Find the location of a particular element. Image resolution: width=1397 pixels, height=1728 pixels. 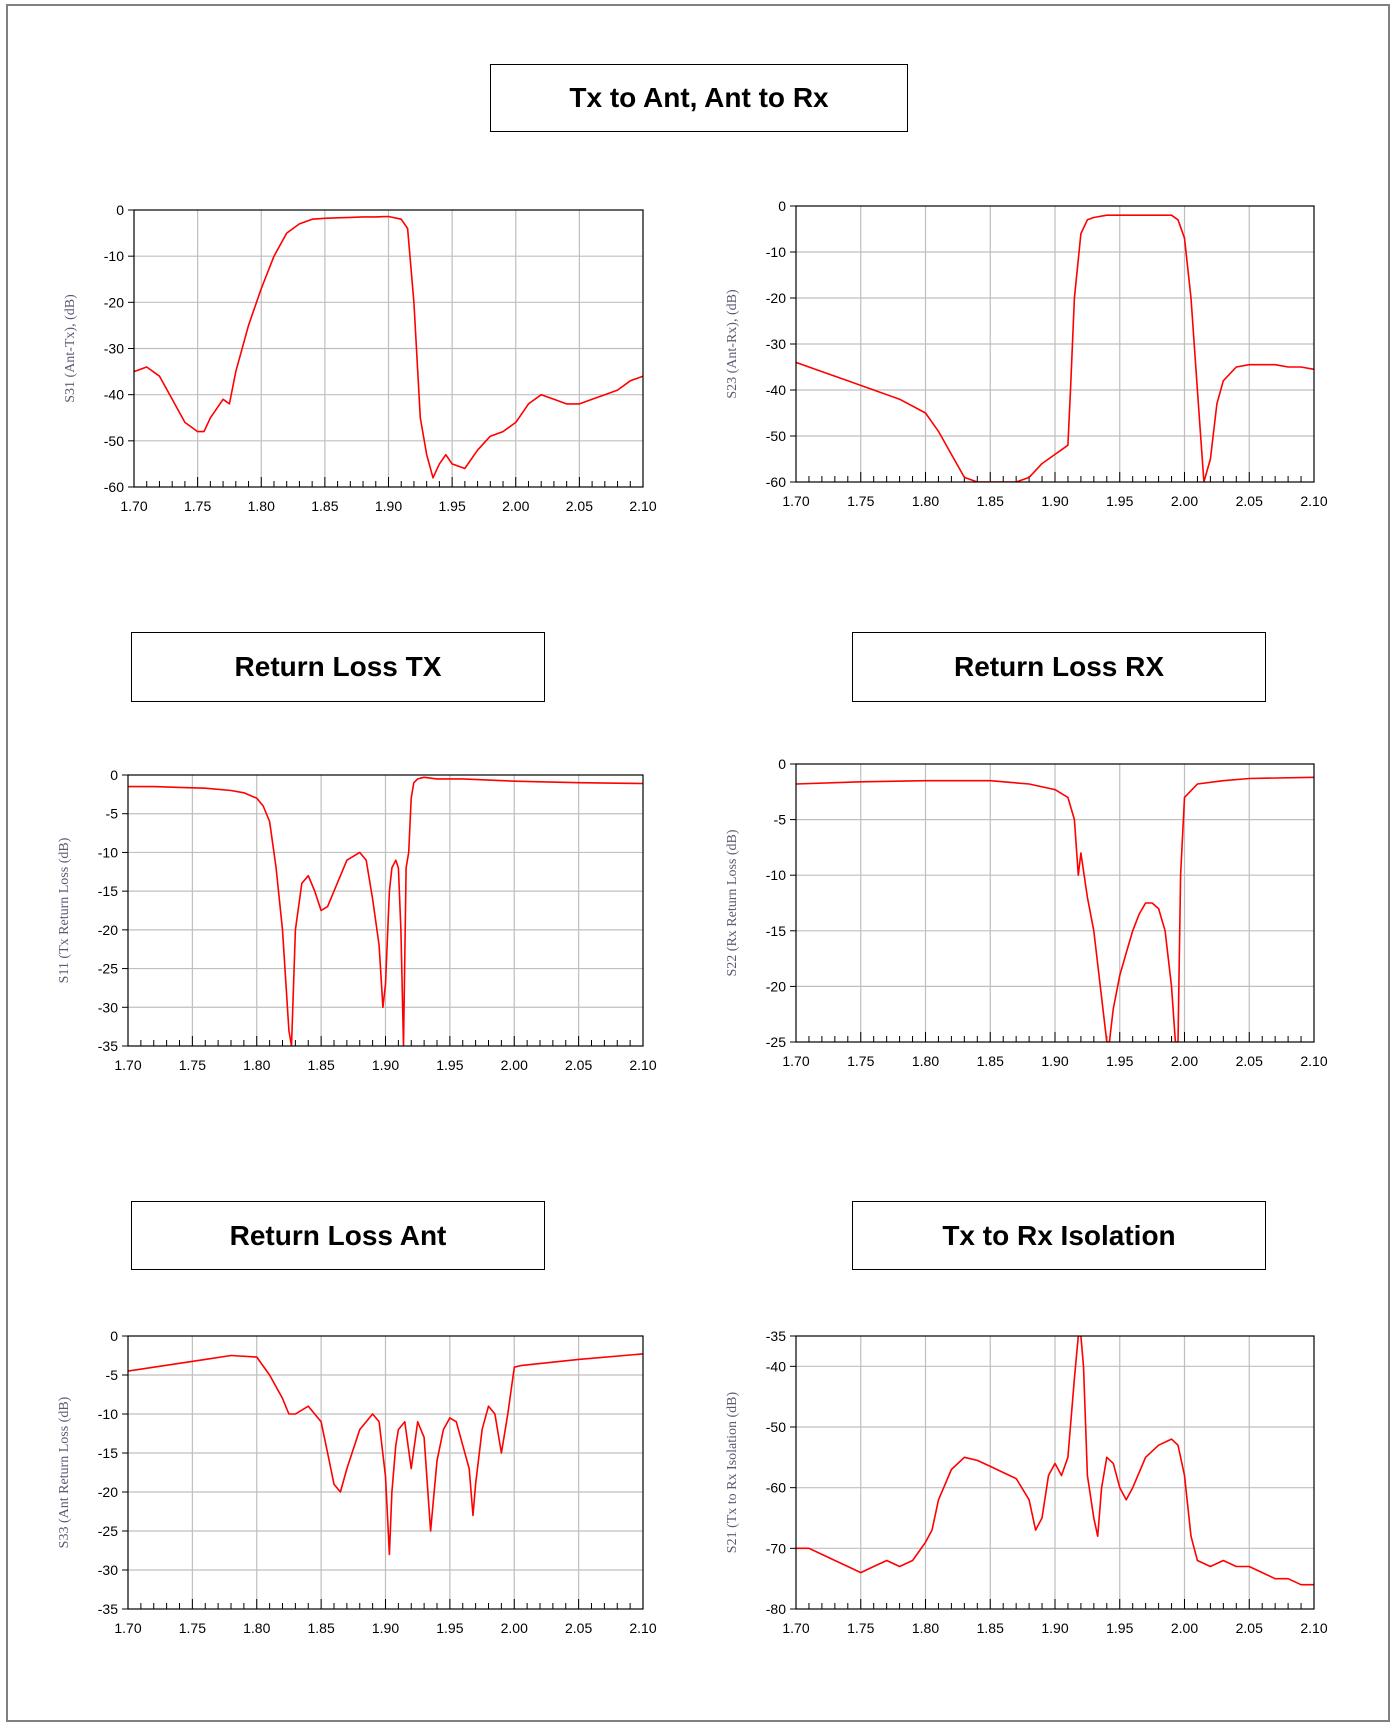

y-axis-title: S31 (Ant-Tx), (dB) is located at coordinates (70, 348).